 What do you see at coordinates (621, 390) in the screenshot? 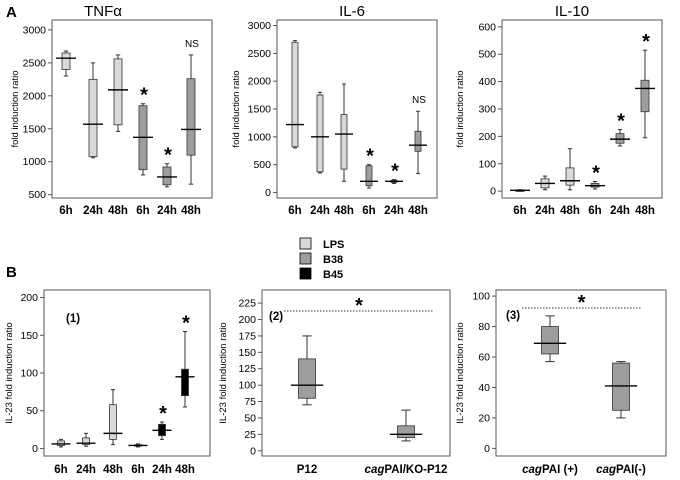
I see `box-cagPAI(-)` at bounding box center [621, 390].